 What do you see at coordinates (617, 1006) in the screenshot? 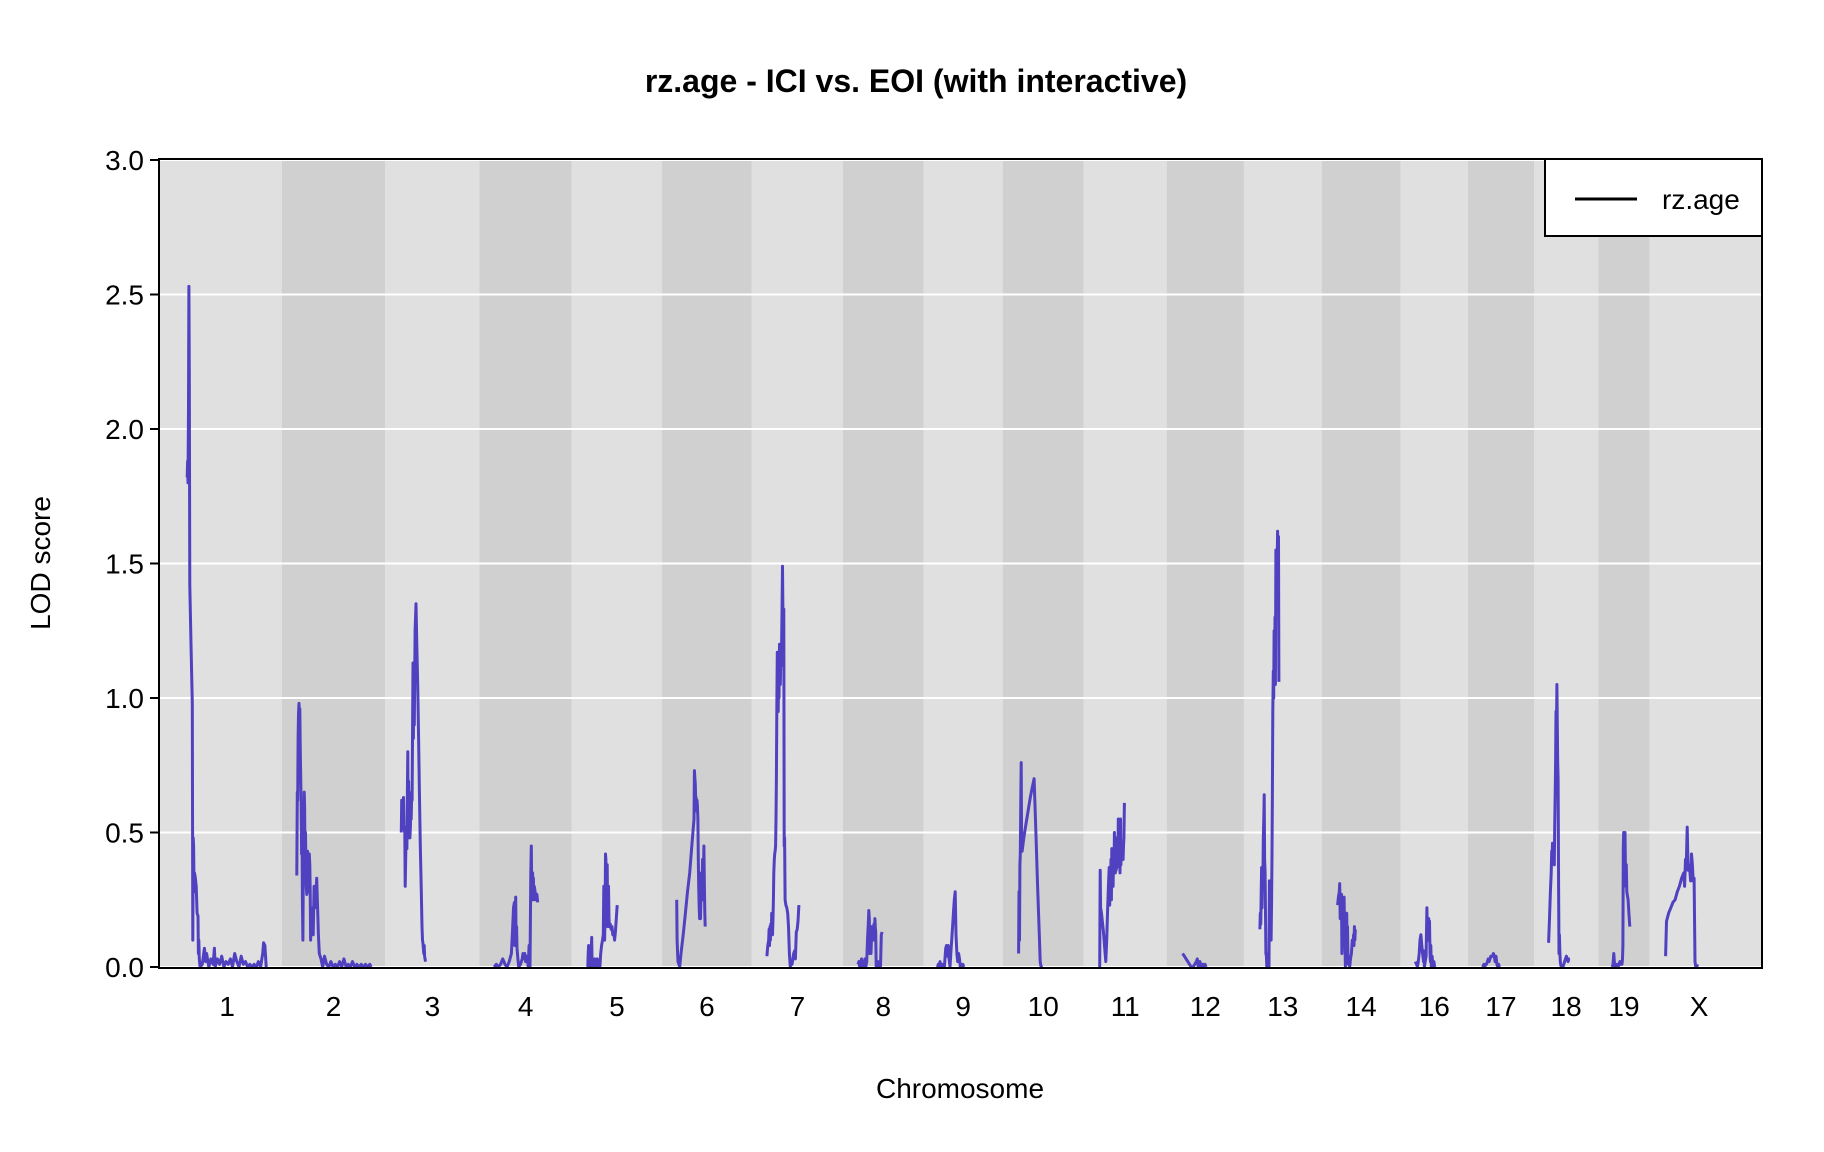
I see `x-tick-label-chr-5: 5` at bounding box center [617, 1006].